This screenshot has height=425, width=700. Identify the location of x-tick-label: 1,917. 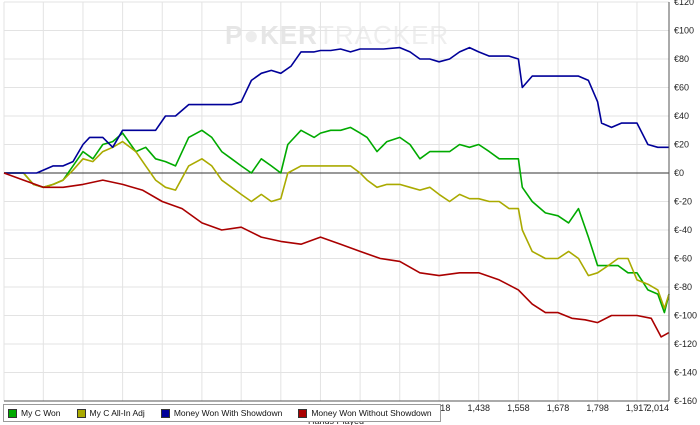
(637, 408).